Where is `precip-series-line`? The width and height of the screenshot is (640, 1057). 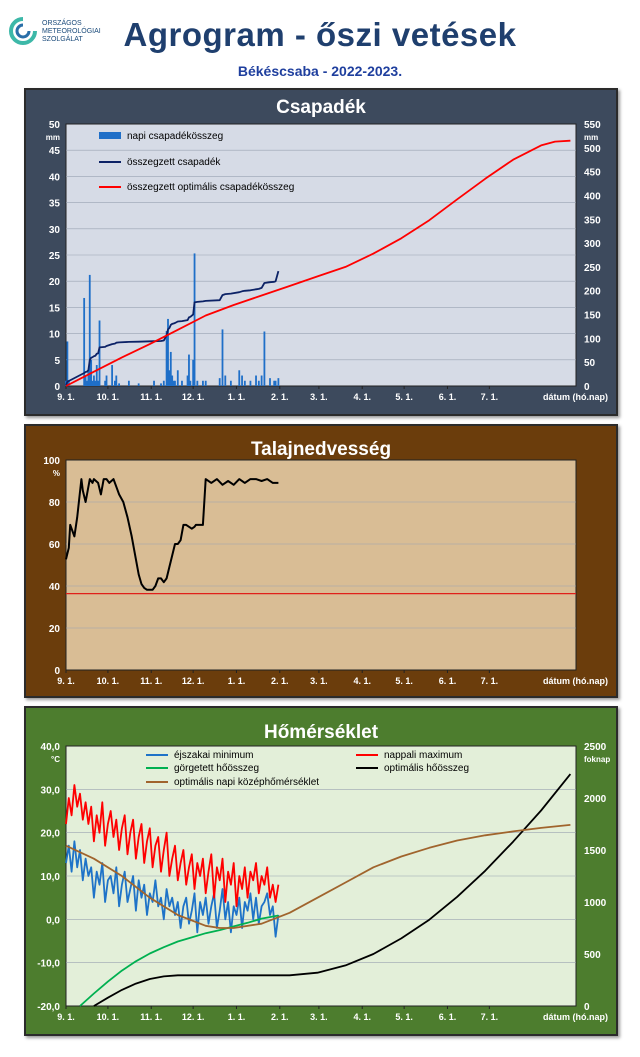 precip-series-line is located at coordinates (172, 328).